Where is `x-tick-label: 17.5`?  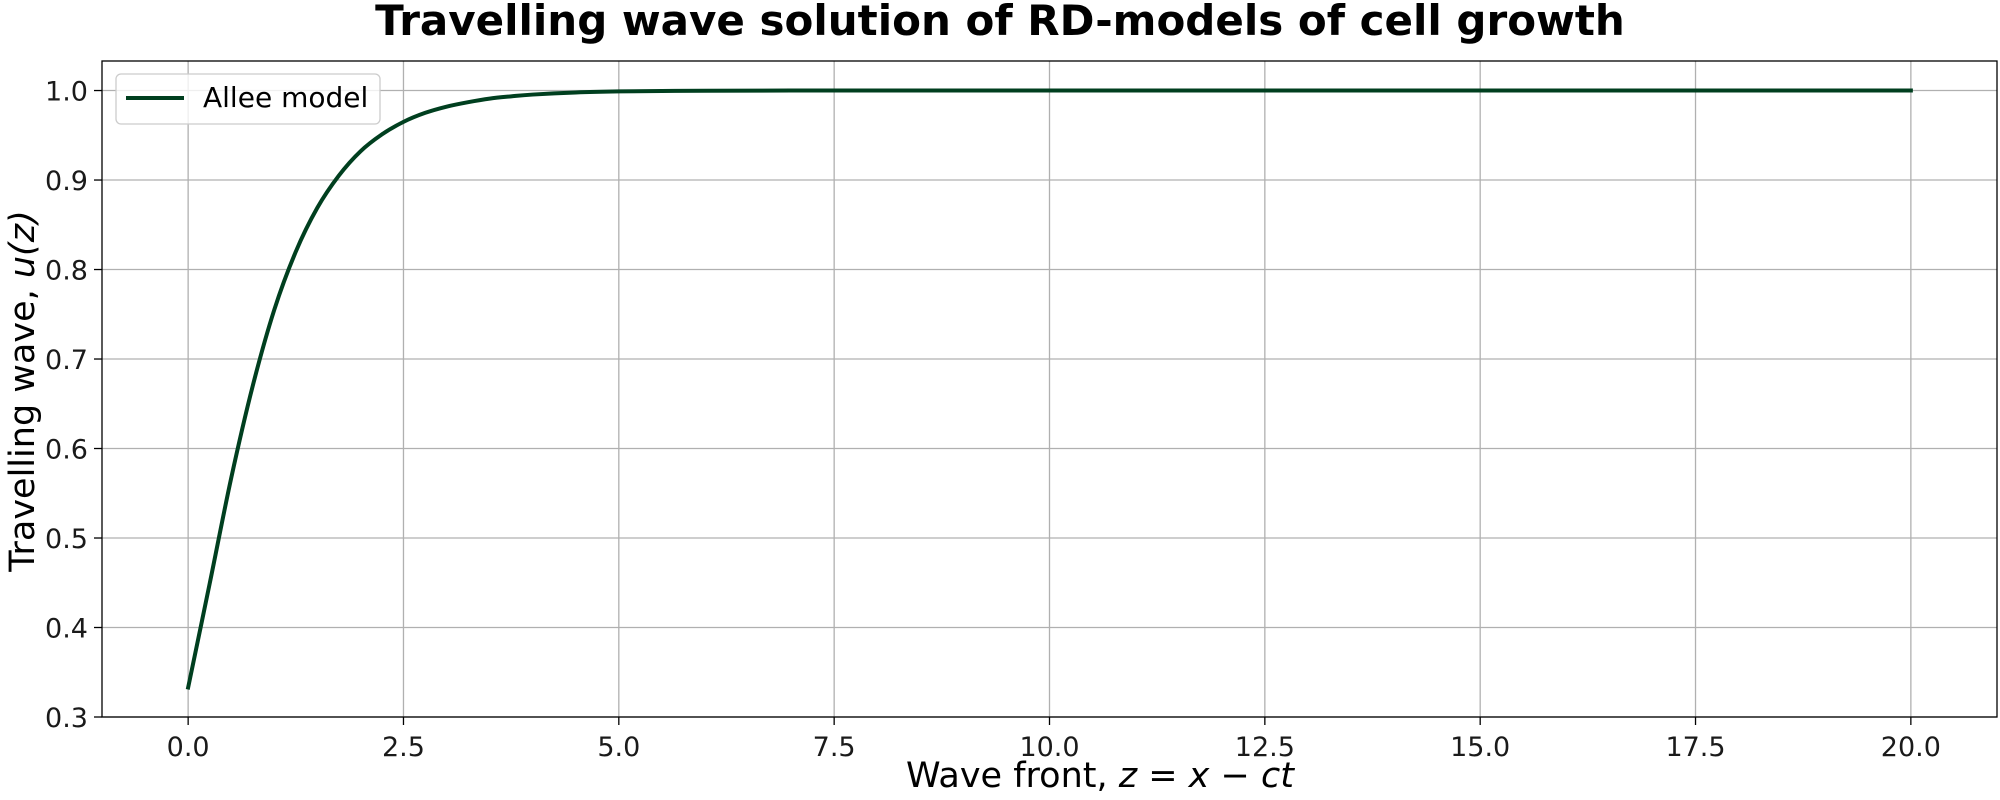 x-tick-label: 17.5 is located at coordinates (1695, 747).